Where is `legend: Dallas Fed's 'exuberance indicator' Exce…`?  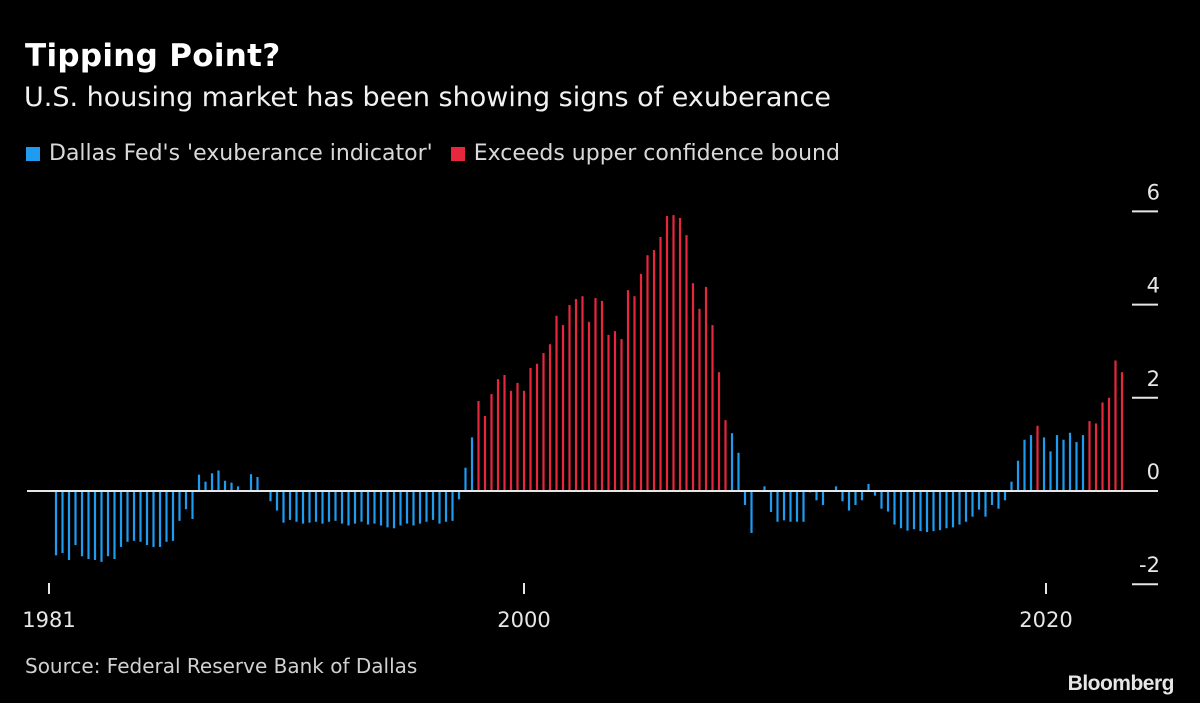
legend: Dallas Fed's 'exuberance indicator' Exce… is located at coordinates (442, 153).